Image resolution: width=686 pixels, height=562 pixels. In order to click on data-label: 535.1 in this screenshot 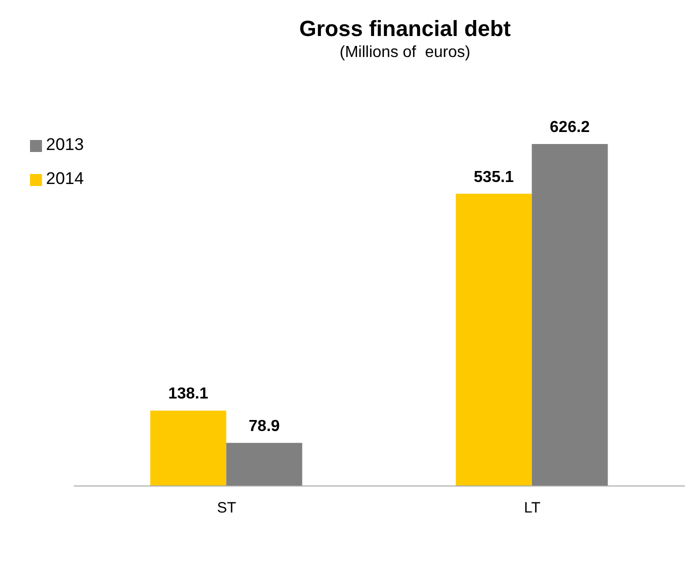, I will do `click(494, 177)`.